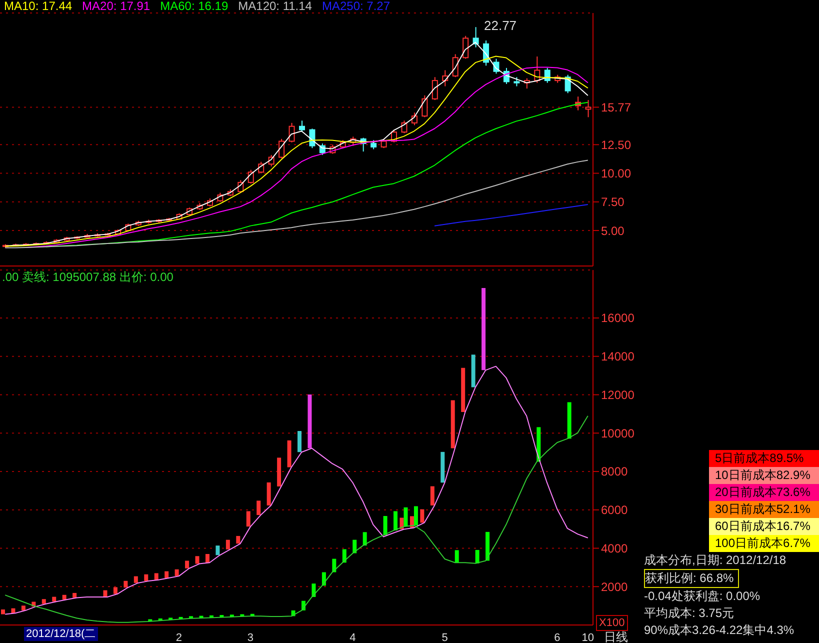  I want to click on y-tick-label: 6000, so click(614, 510).